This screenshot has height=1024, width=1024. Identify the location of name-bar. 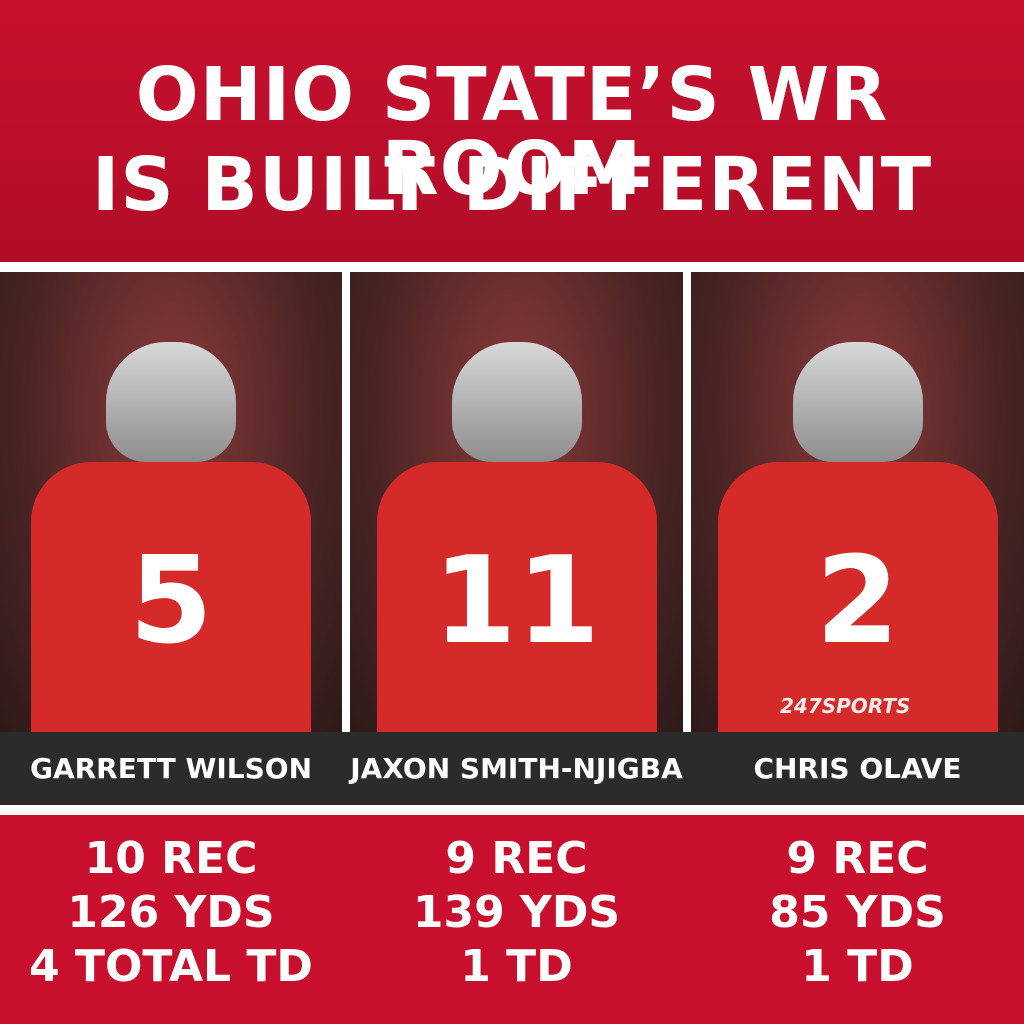
(512, 768).